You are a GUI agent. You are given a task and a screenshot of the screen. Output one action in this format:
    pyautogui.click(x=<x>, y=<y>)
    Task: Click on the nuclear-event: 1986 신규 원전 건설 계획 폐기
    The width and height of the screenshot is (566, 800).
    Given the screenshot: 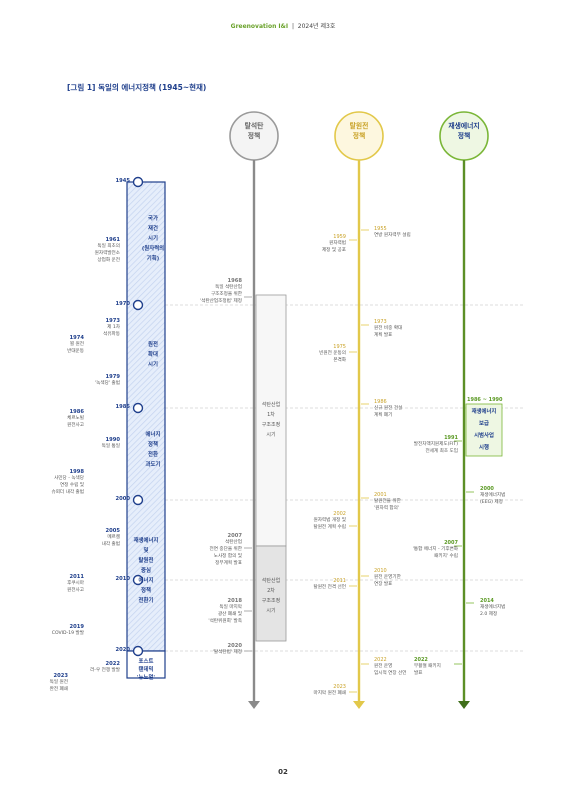 What is the action you would take?
    pyautogui.click(x=388, y=408)
    